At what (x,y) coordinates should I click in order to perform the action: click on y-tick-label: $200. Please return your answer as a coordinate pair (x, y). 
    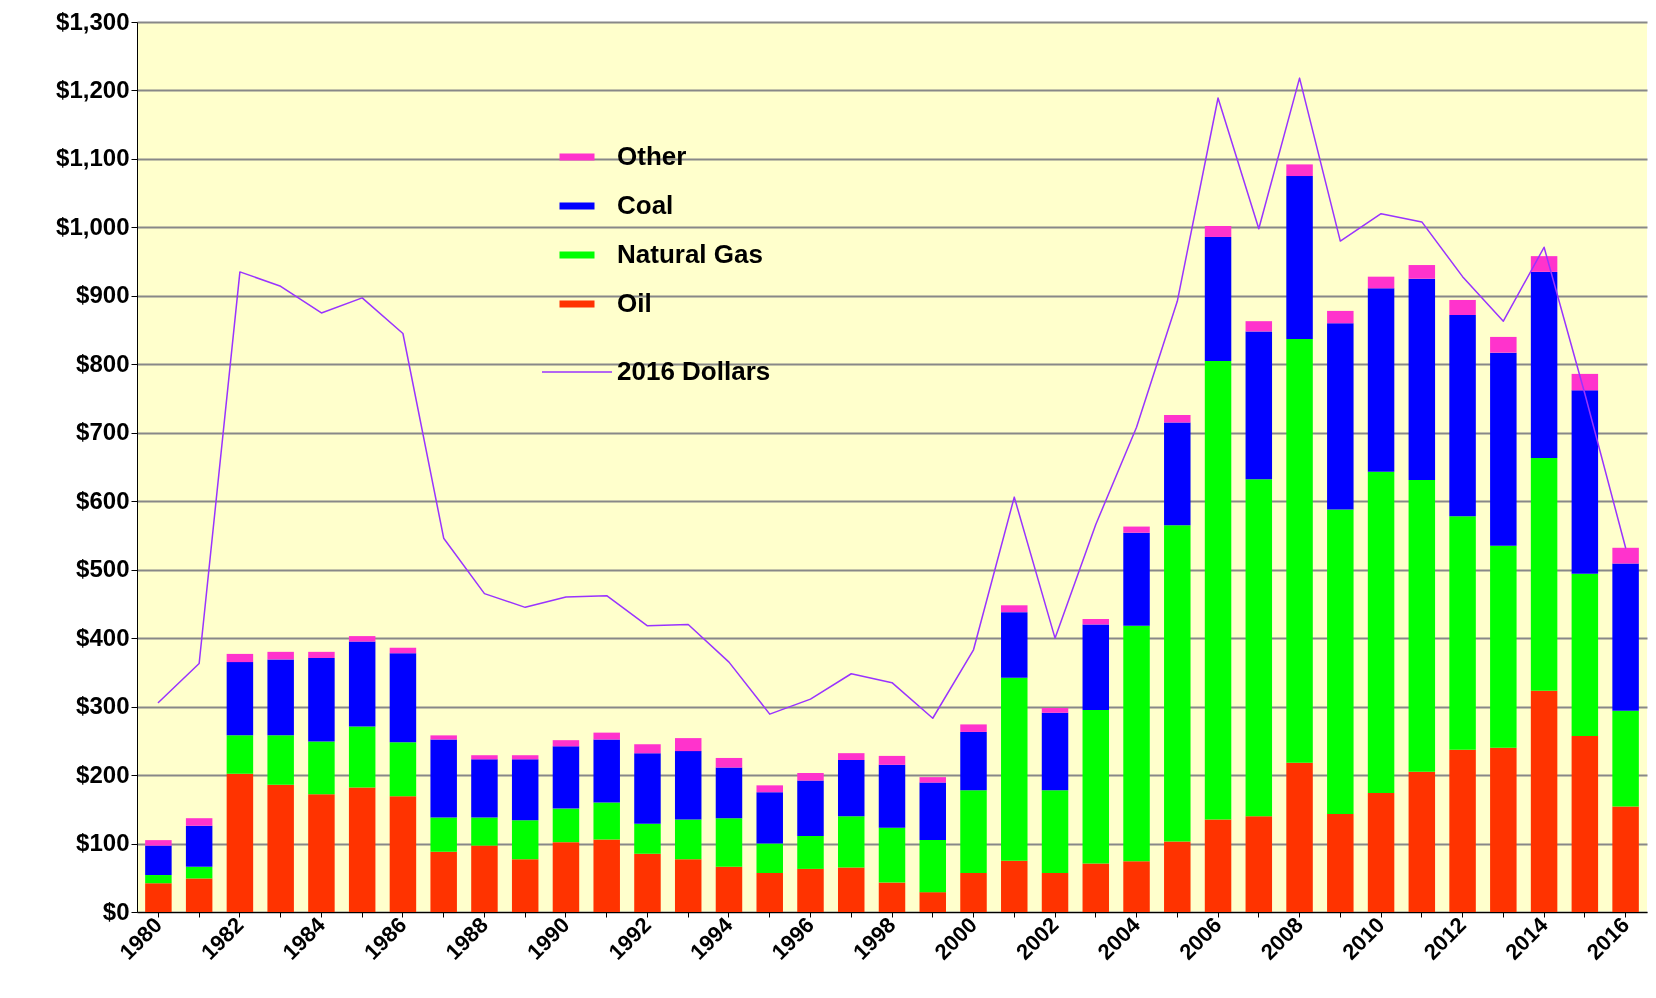
    Looking at the image, I should click on (103, 774).